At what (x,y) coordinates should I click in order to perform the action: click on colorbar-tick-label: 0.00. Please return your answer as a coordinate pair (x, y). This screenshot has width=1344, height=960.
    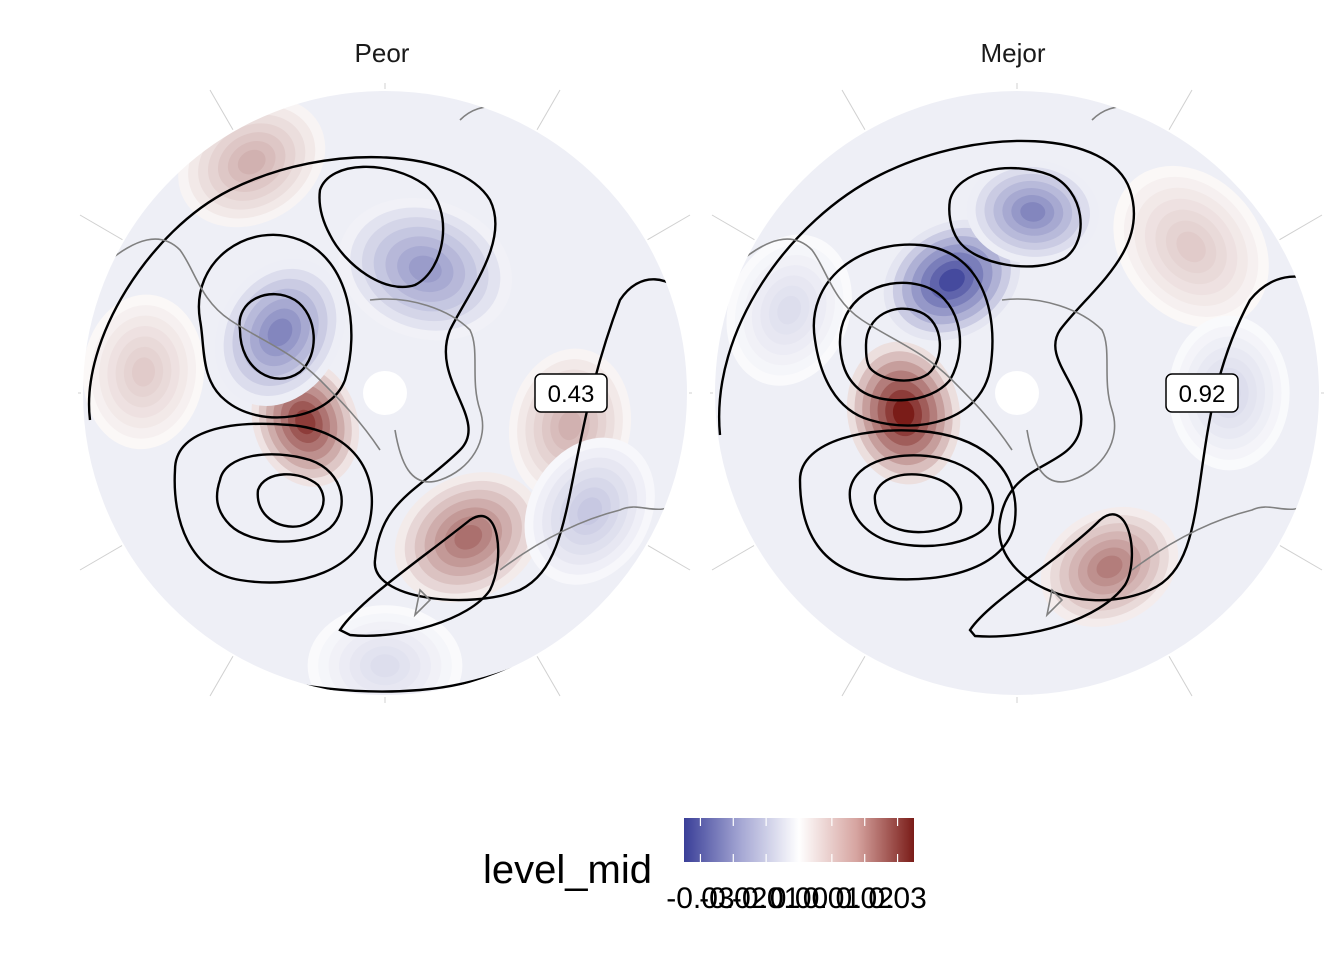
    Looking at the image, I should click on (799, 898).